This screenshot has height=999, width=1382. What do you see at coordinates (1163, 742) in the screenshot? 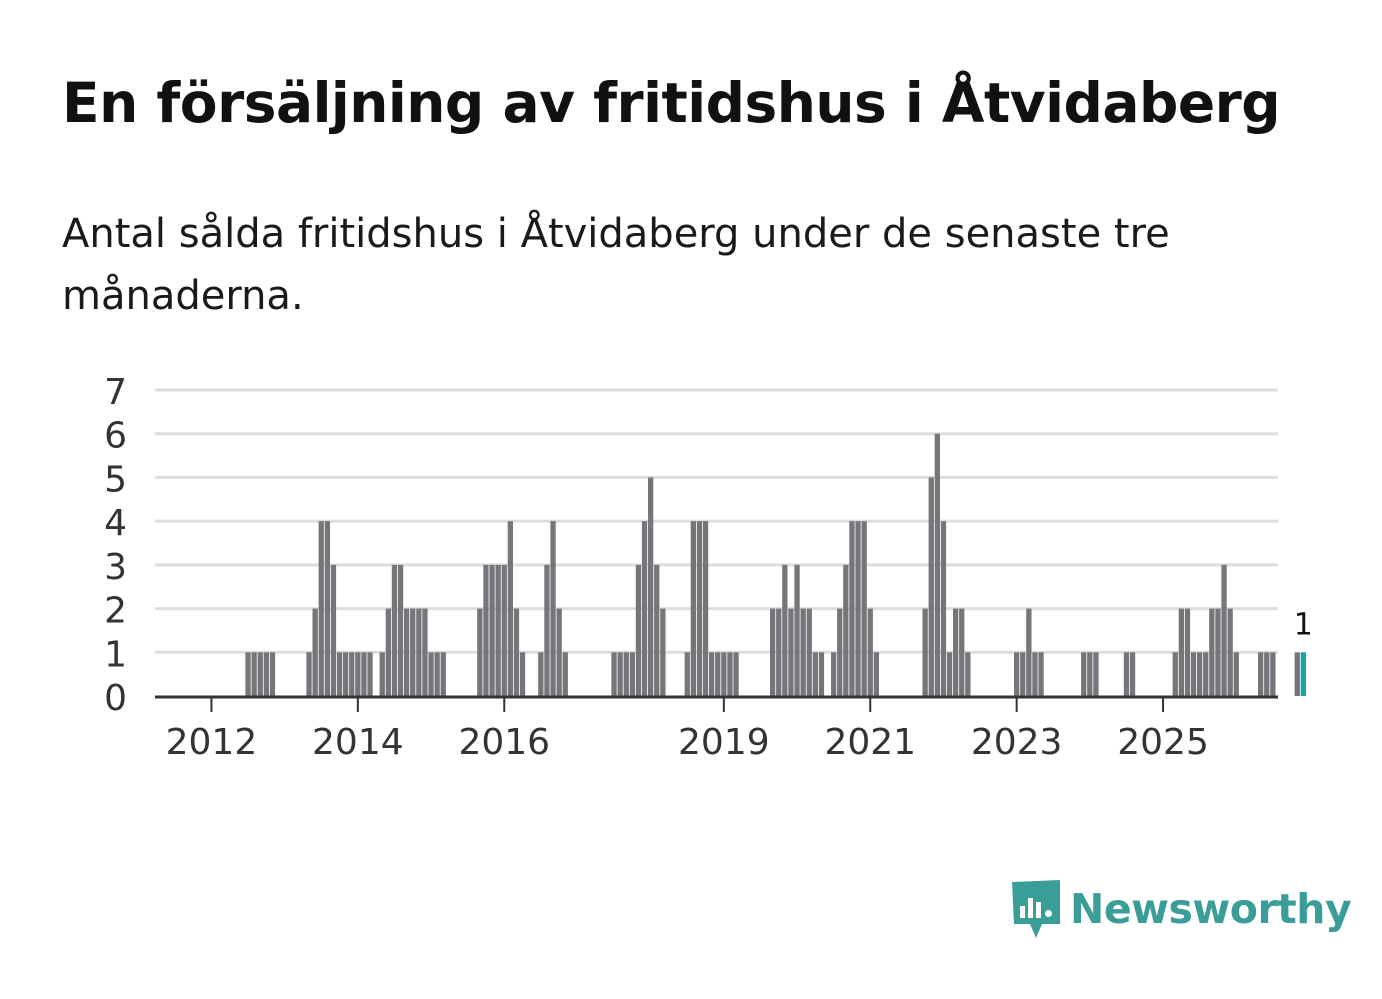
I see `x-tick-label: 2025` at bounding box center [1163, 742].